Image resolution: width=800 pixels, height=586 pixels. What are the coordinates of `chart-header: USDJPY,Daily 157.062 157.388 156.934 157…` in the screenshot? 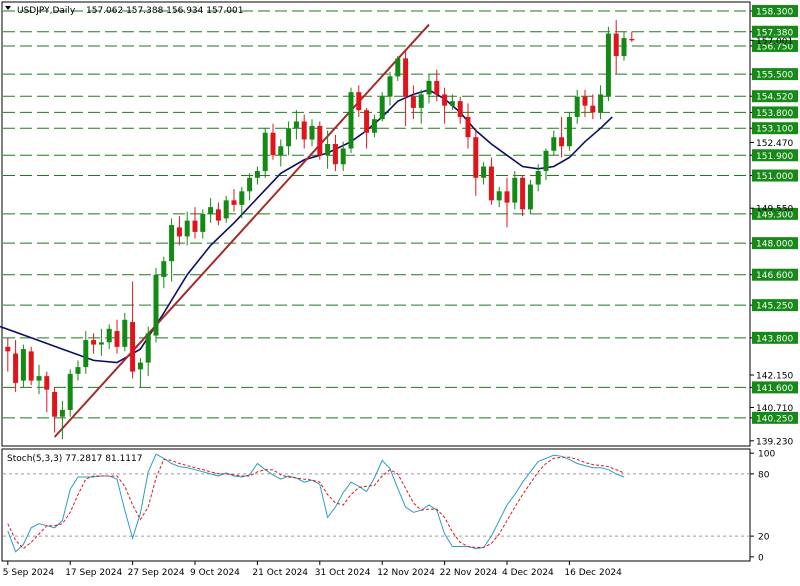 It's located at (124, 11).